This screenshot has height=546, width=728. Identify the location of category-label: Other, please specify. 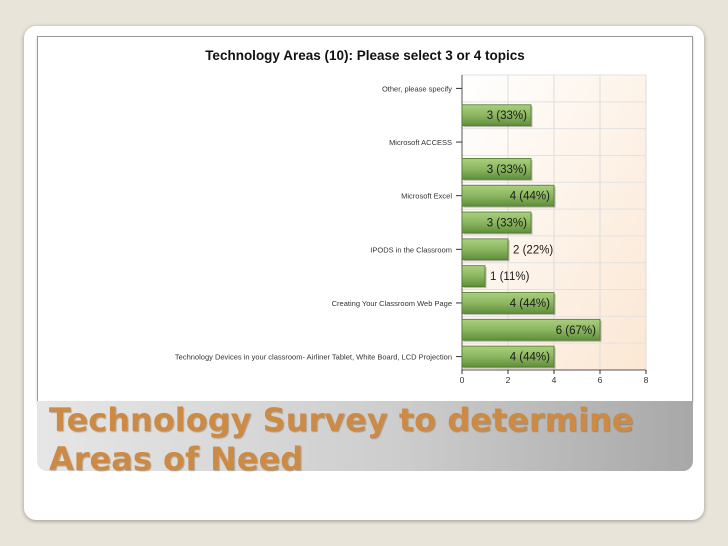
(417, 88).